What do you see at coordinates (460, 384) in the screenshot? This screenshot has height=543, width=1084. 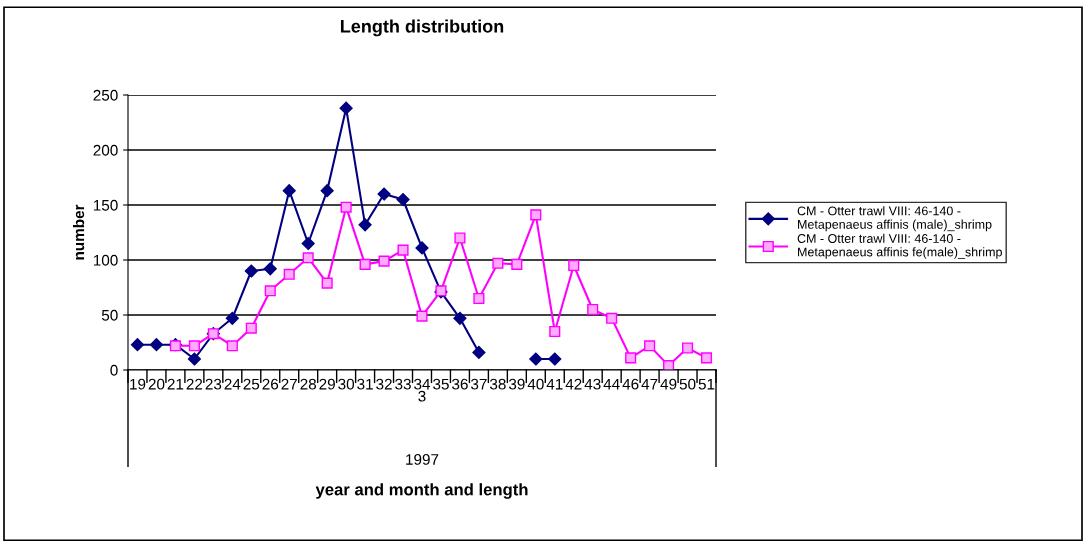 I see `x-tick-label: 36` at bounding box center [460, 384].